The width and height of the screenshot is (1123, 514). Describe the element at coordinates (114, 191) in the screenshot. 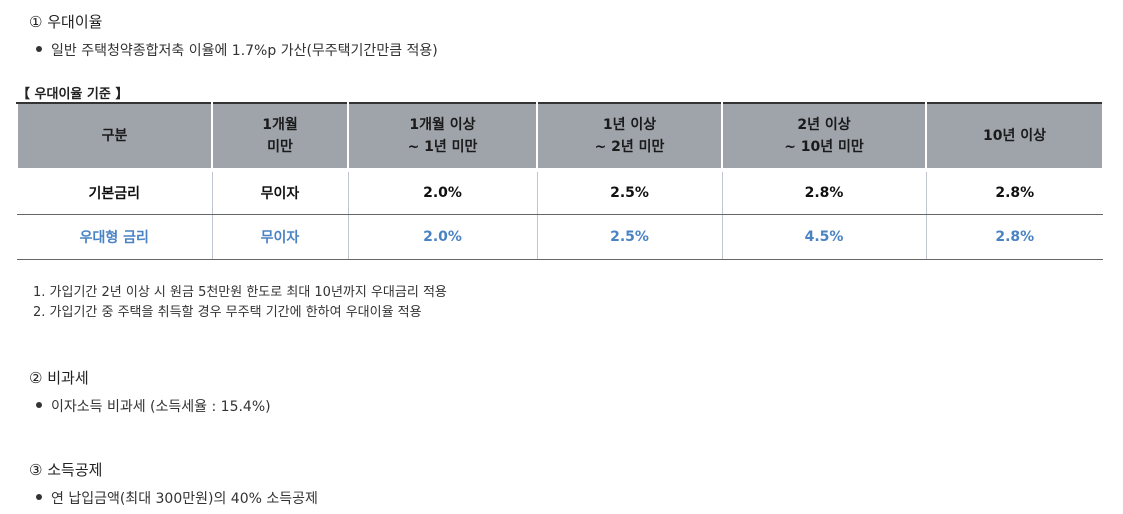

I see `row-label-base-rate: 기본금리` at that location.